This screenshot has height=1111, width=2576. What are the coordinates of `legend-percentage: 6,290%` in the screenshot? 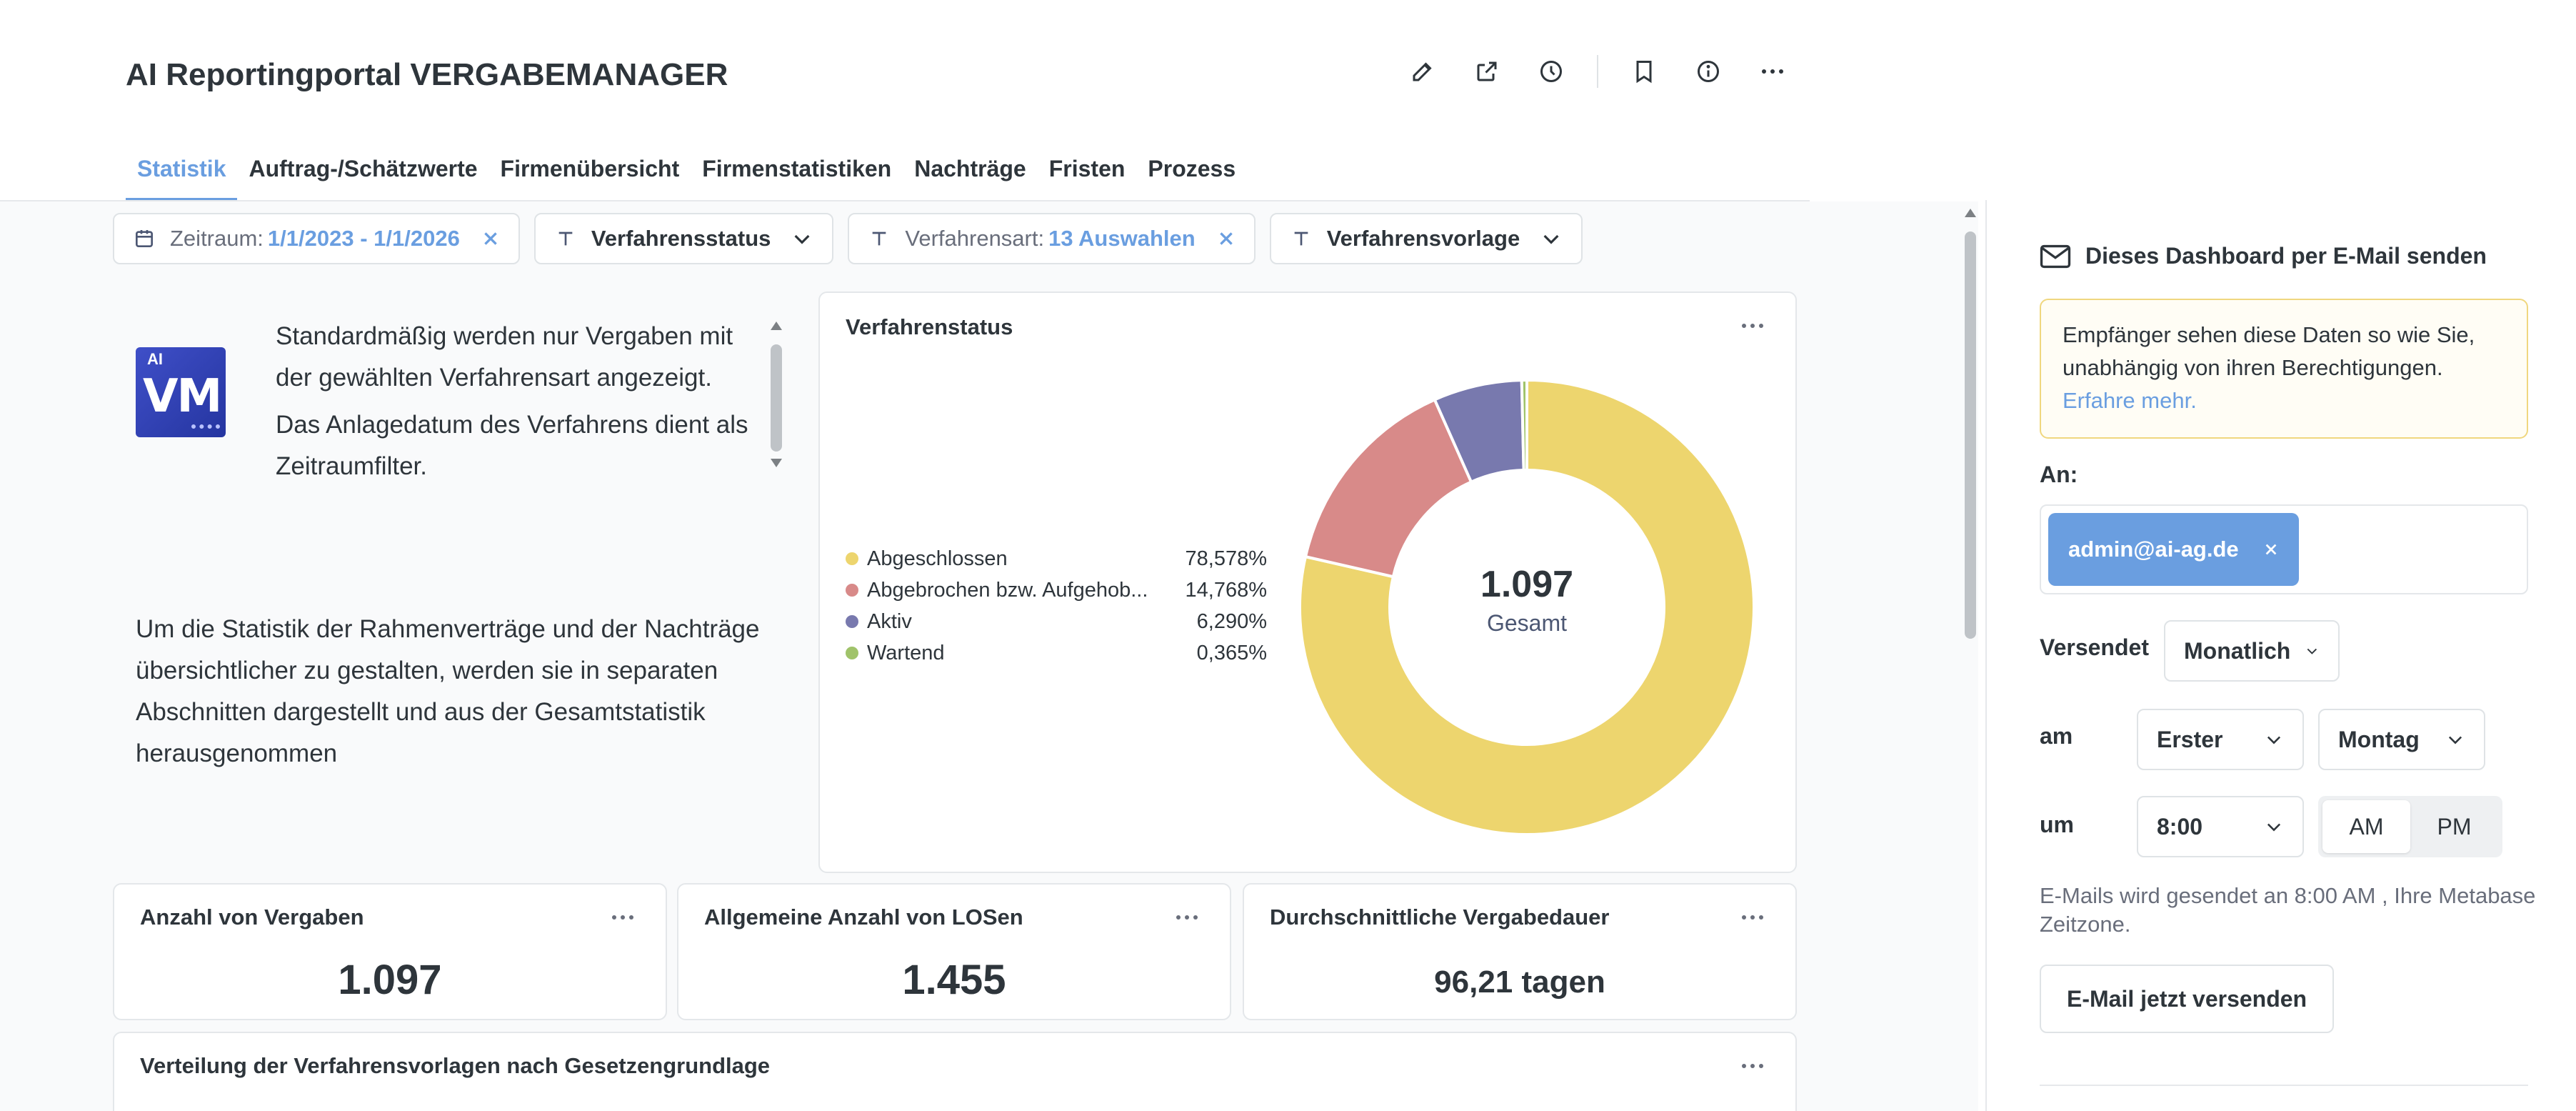 It's located at (1231, 621).